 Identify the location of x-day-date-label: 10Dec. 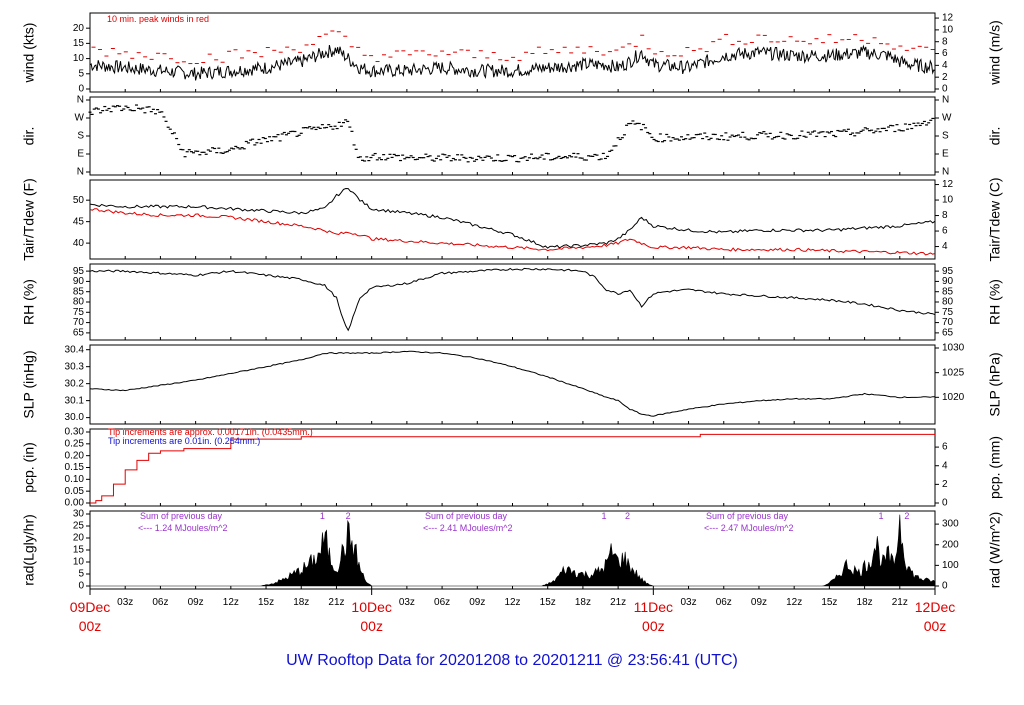
(371, 607).